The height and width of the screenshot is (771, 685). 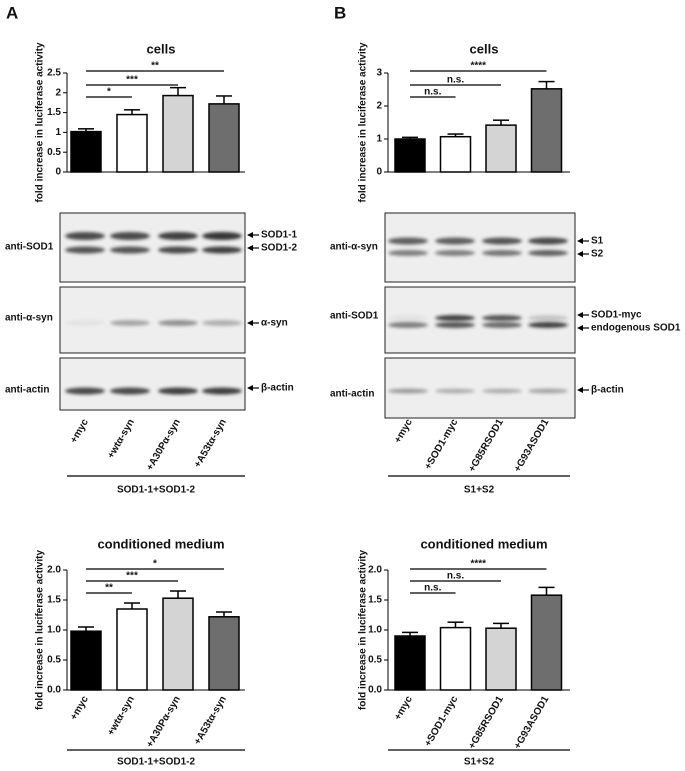 I want to click on x-tick-label: +SOD1-myc, so click(x=442, y=721).